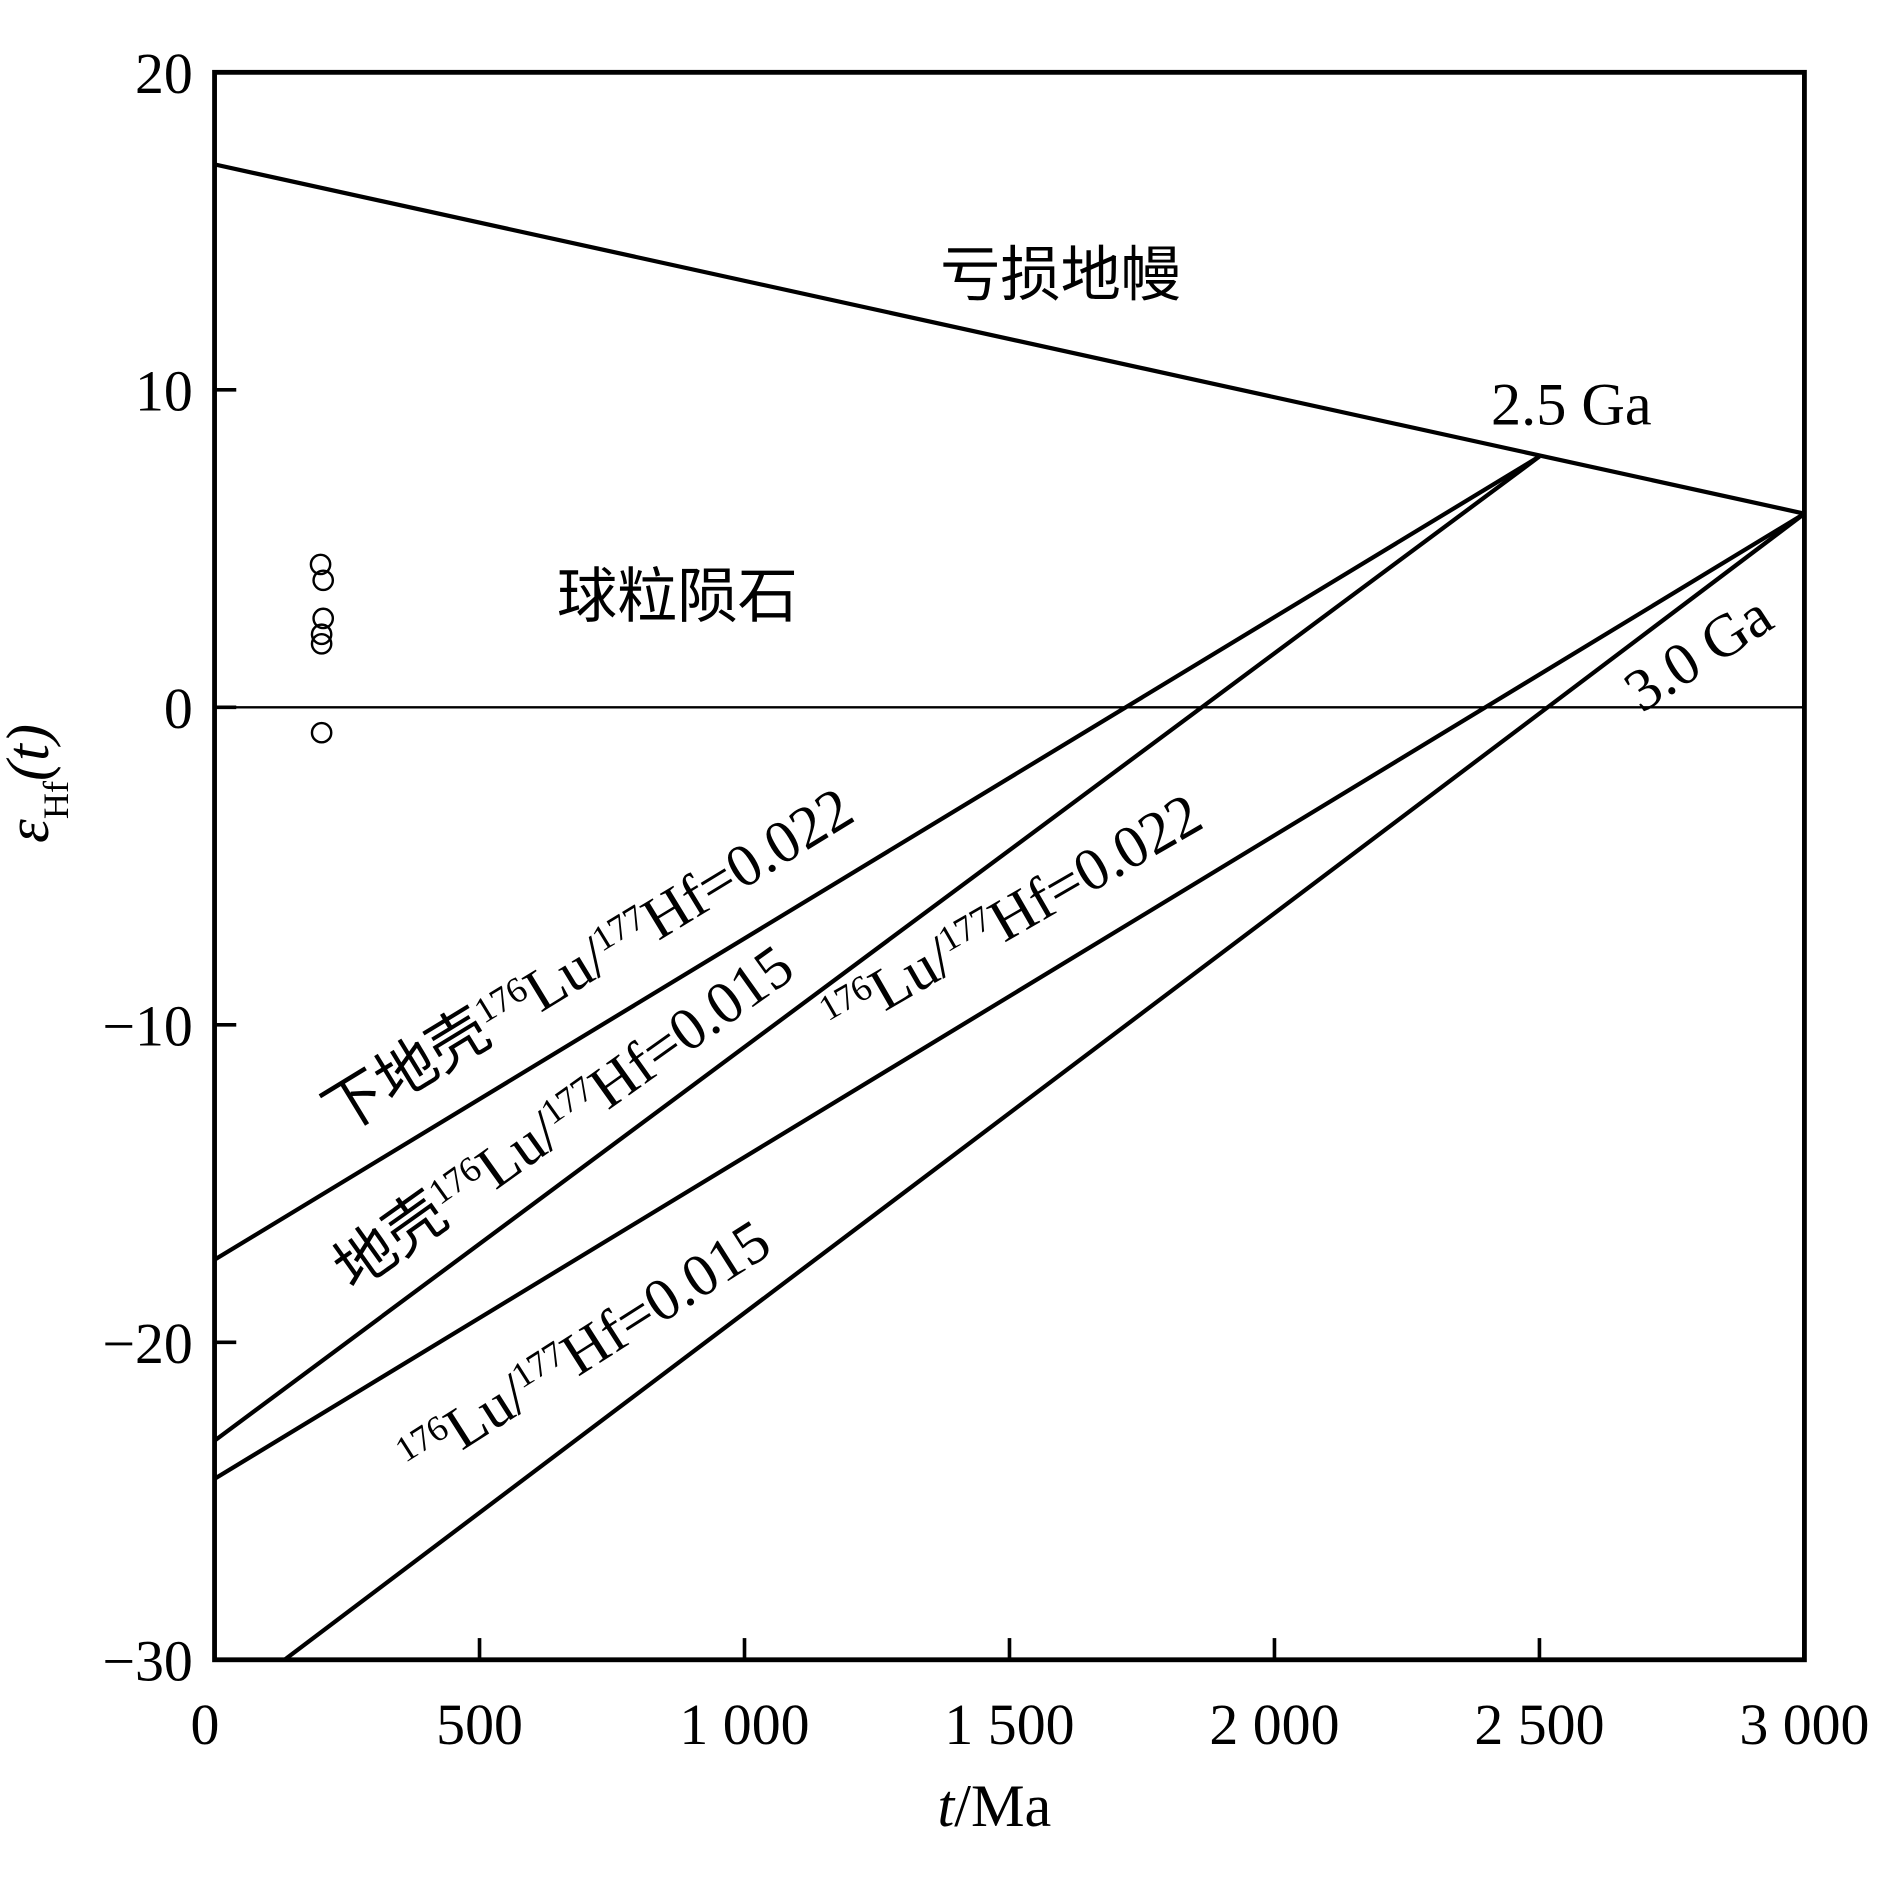 The image size is (1890, 1890). I want to click on y-axis-label-part: Hf, so click(56, 799).